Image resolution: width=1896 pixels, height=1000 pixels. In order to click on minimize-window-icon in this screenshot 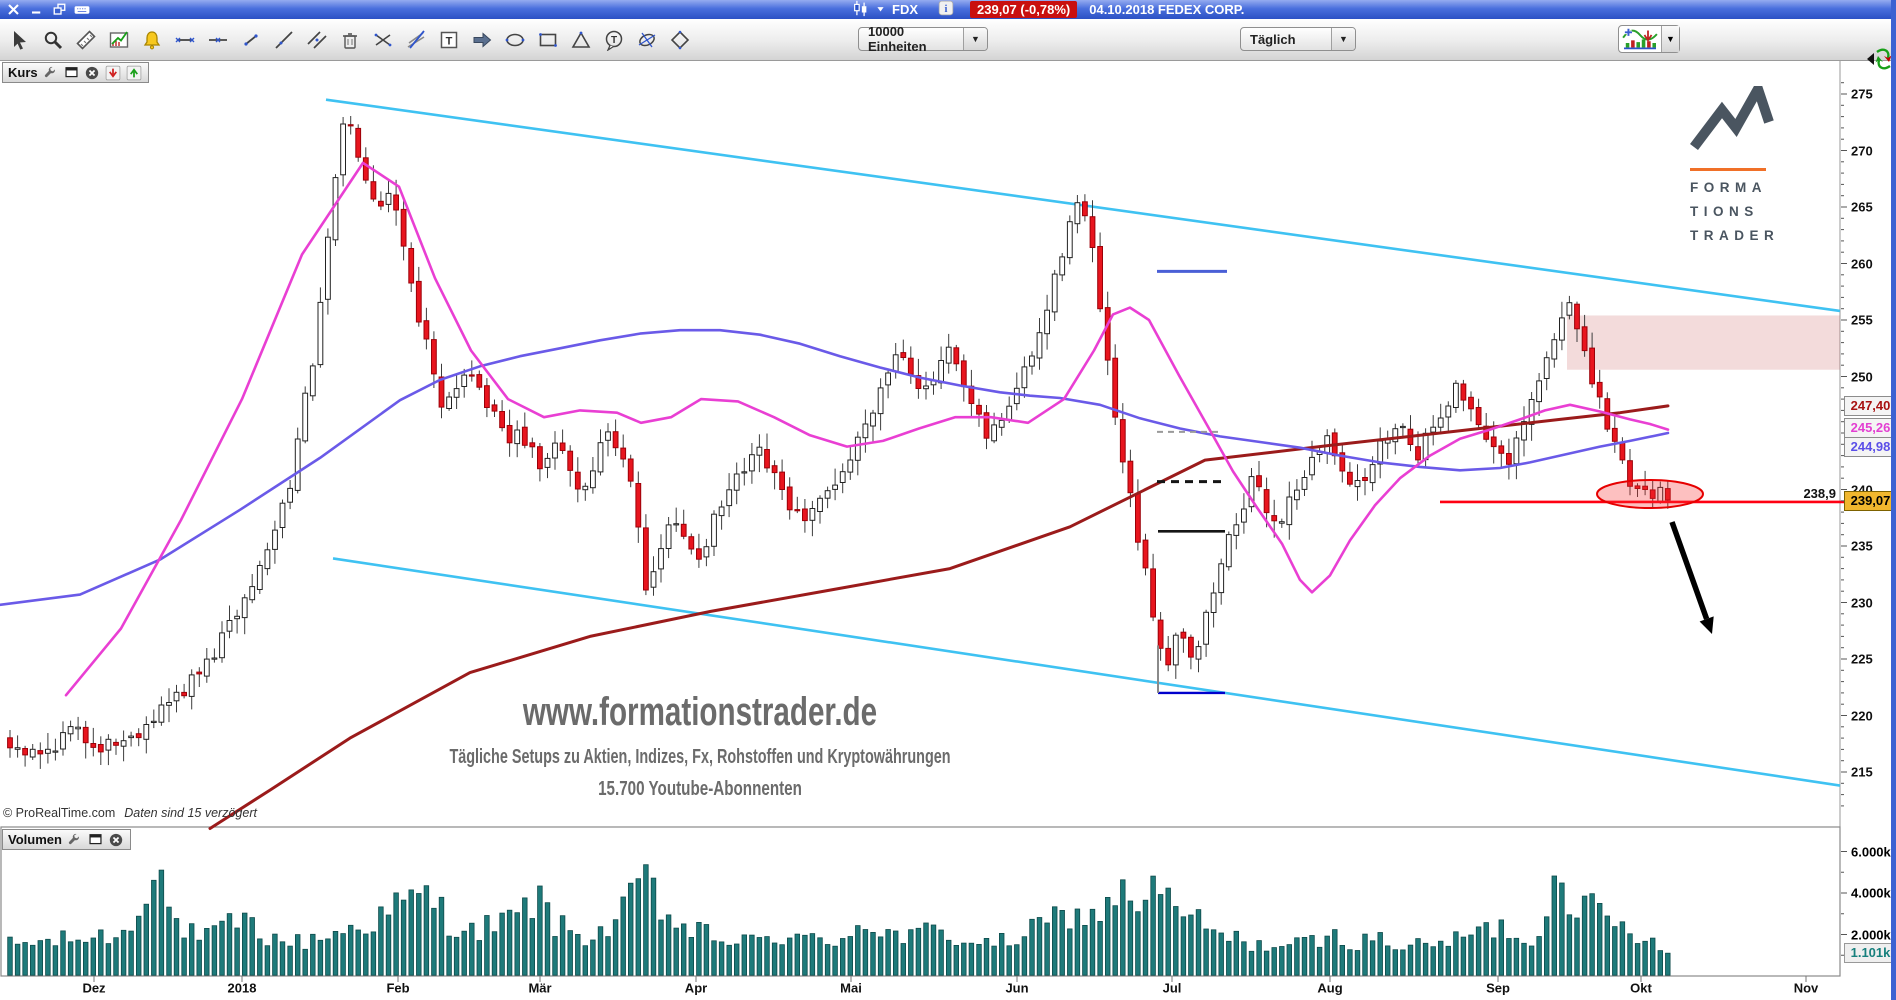, I will do `click(36, 10)`.